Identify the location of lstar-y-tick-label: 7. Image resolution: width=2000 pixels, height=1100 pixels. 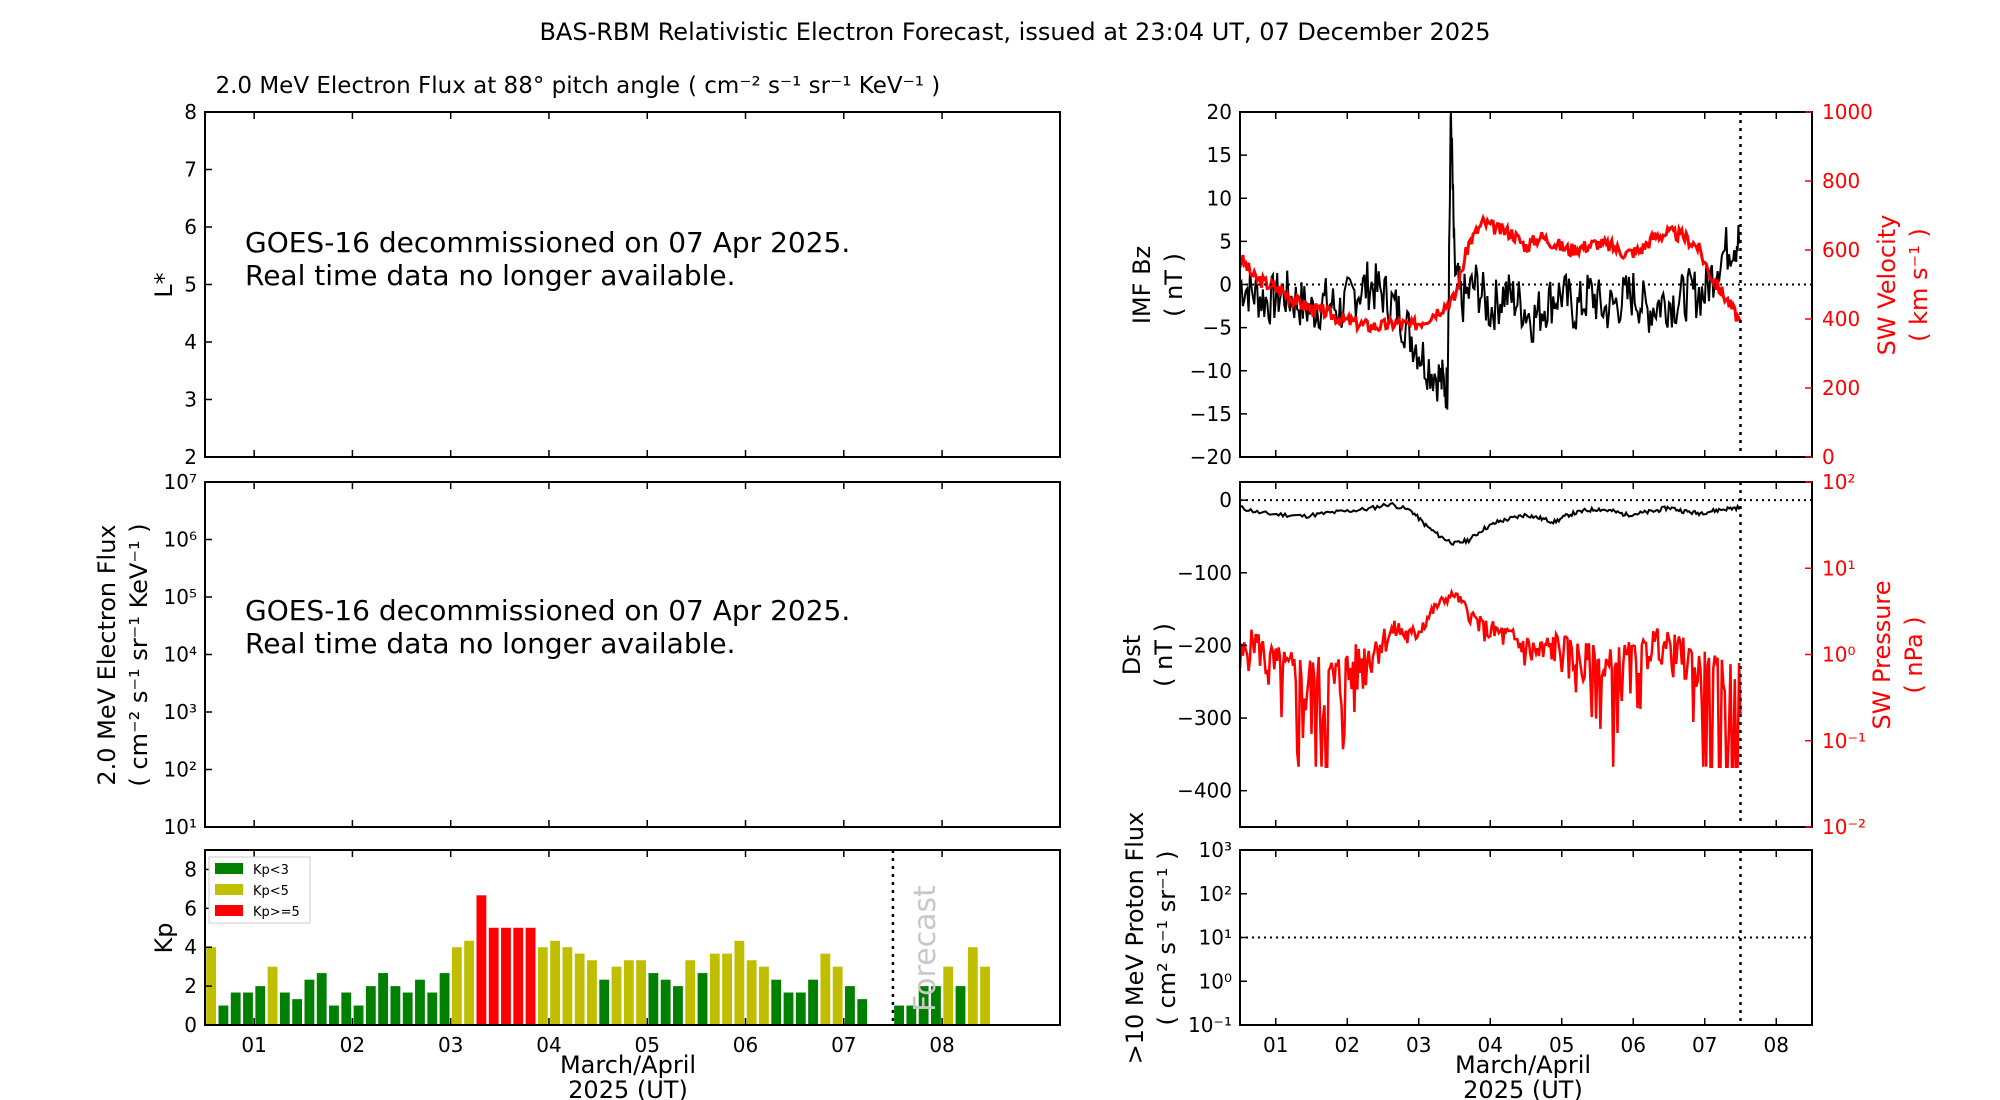
(190, 170).